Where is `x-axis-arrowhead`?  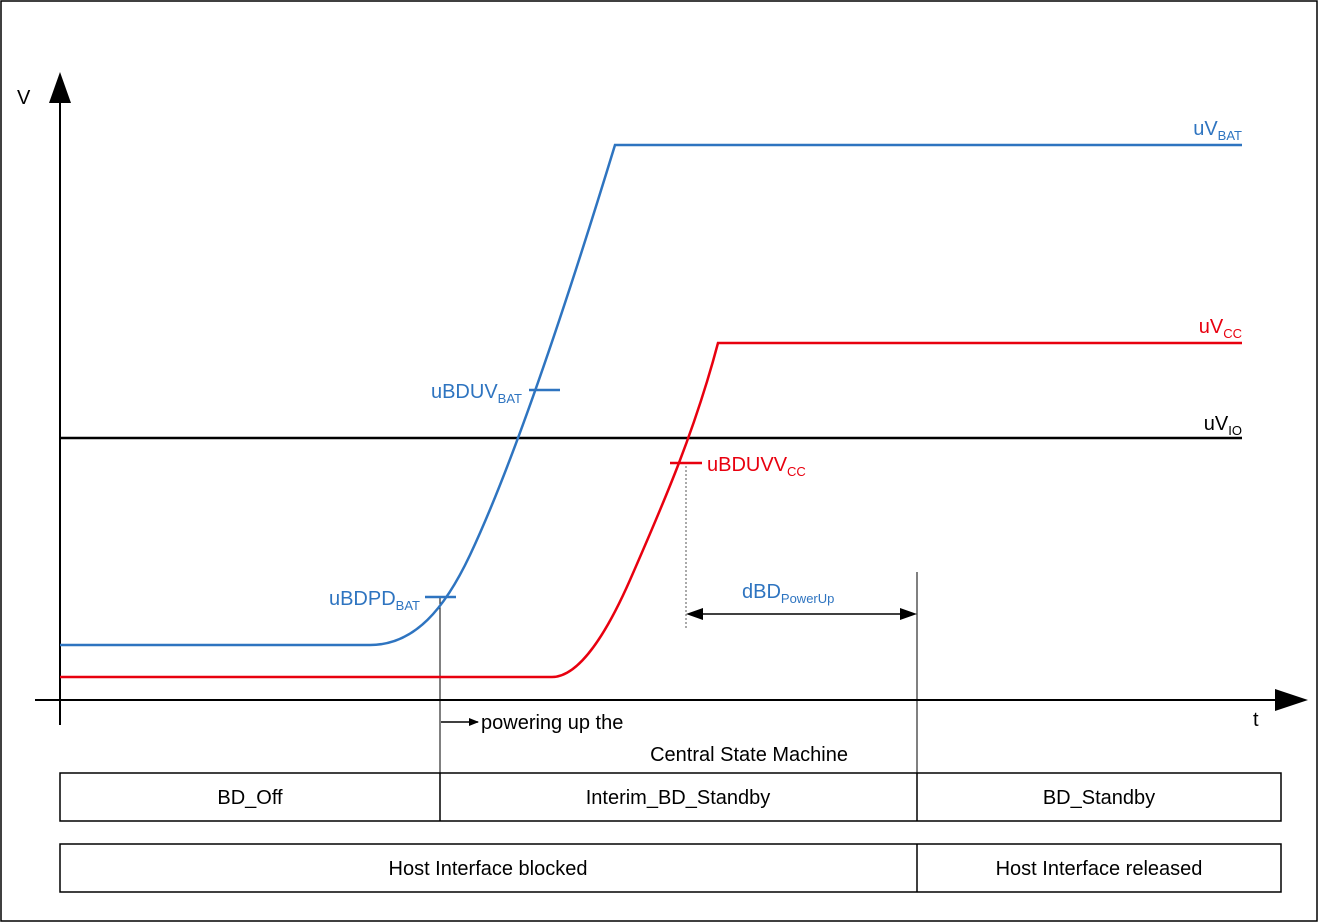 x-axis-arrowhead is located at coordinates (1291, 700).